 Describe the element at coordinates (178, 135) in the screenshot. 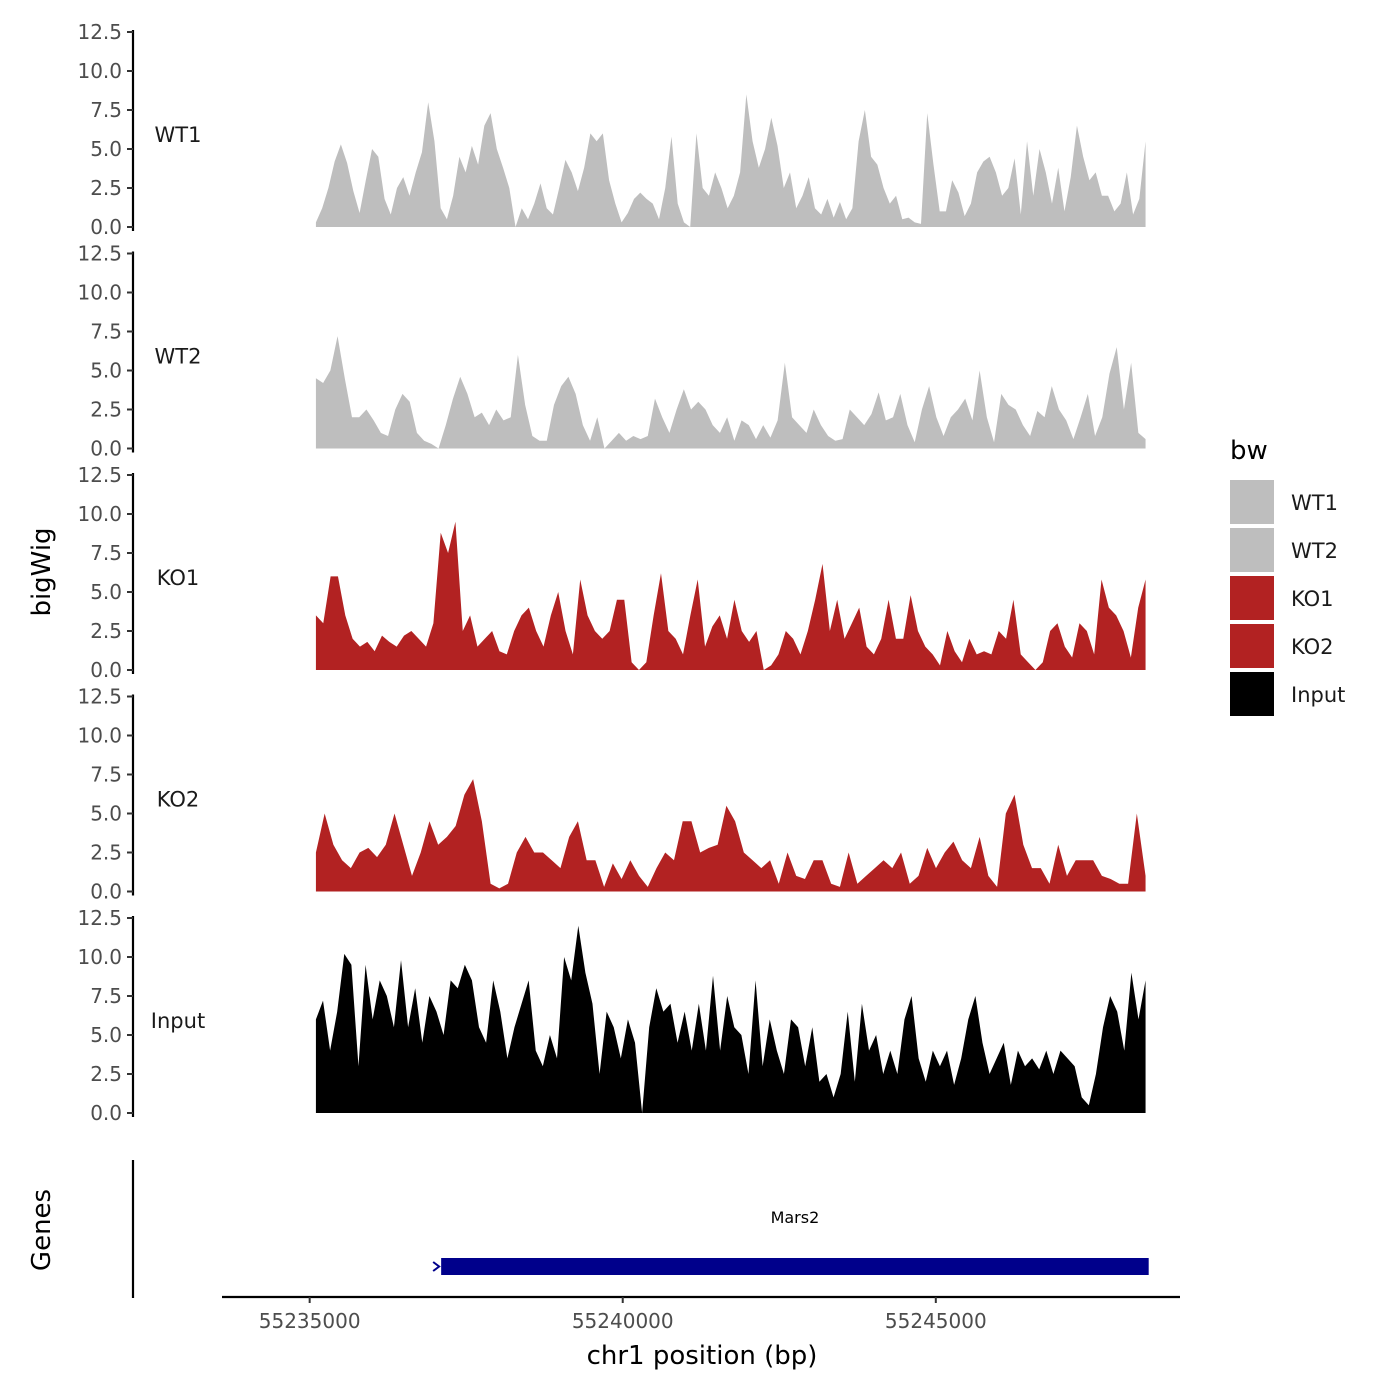

I see `track-label: WT1` at that location.